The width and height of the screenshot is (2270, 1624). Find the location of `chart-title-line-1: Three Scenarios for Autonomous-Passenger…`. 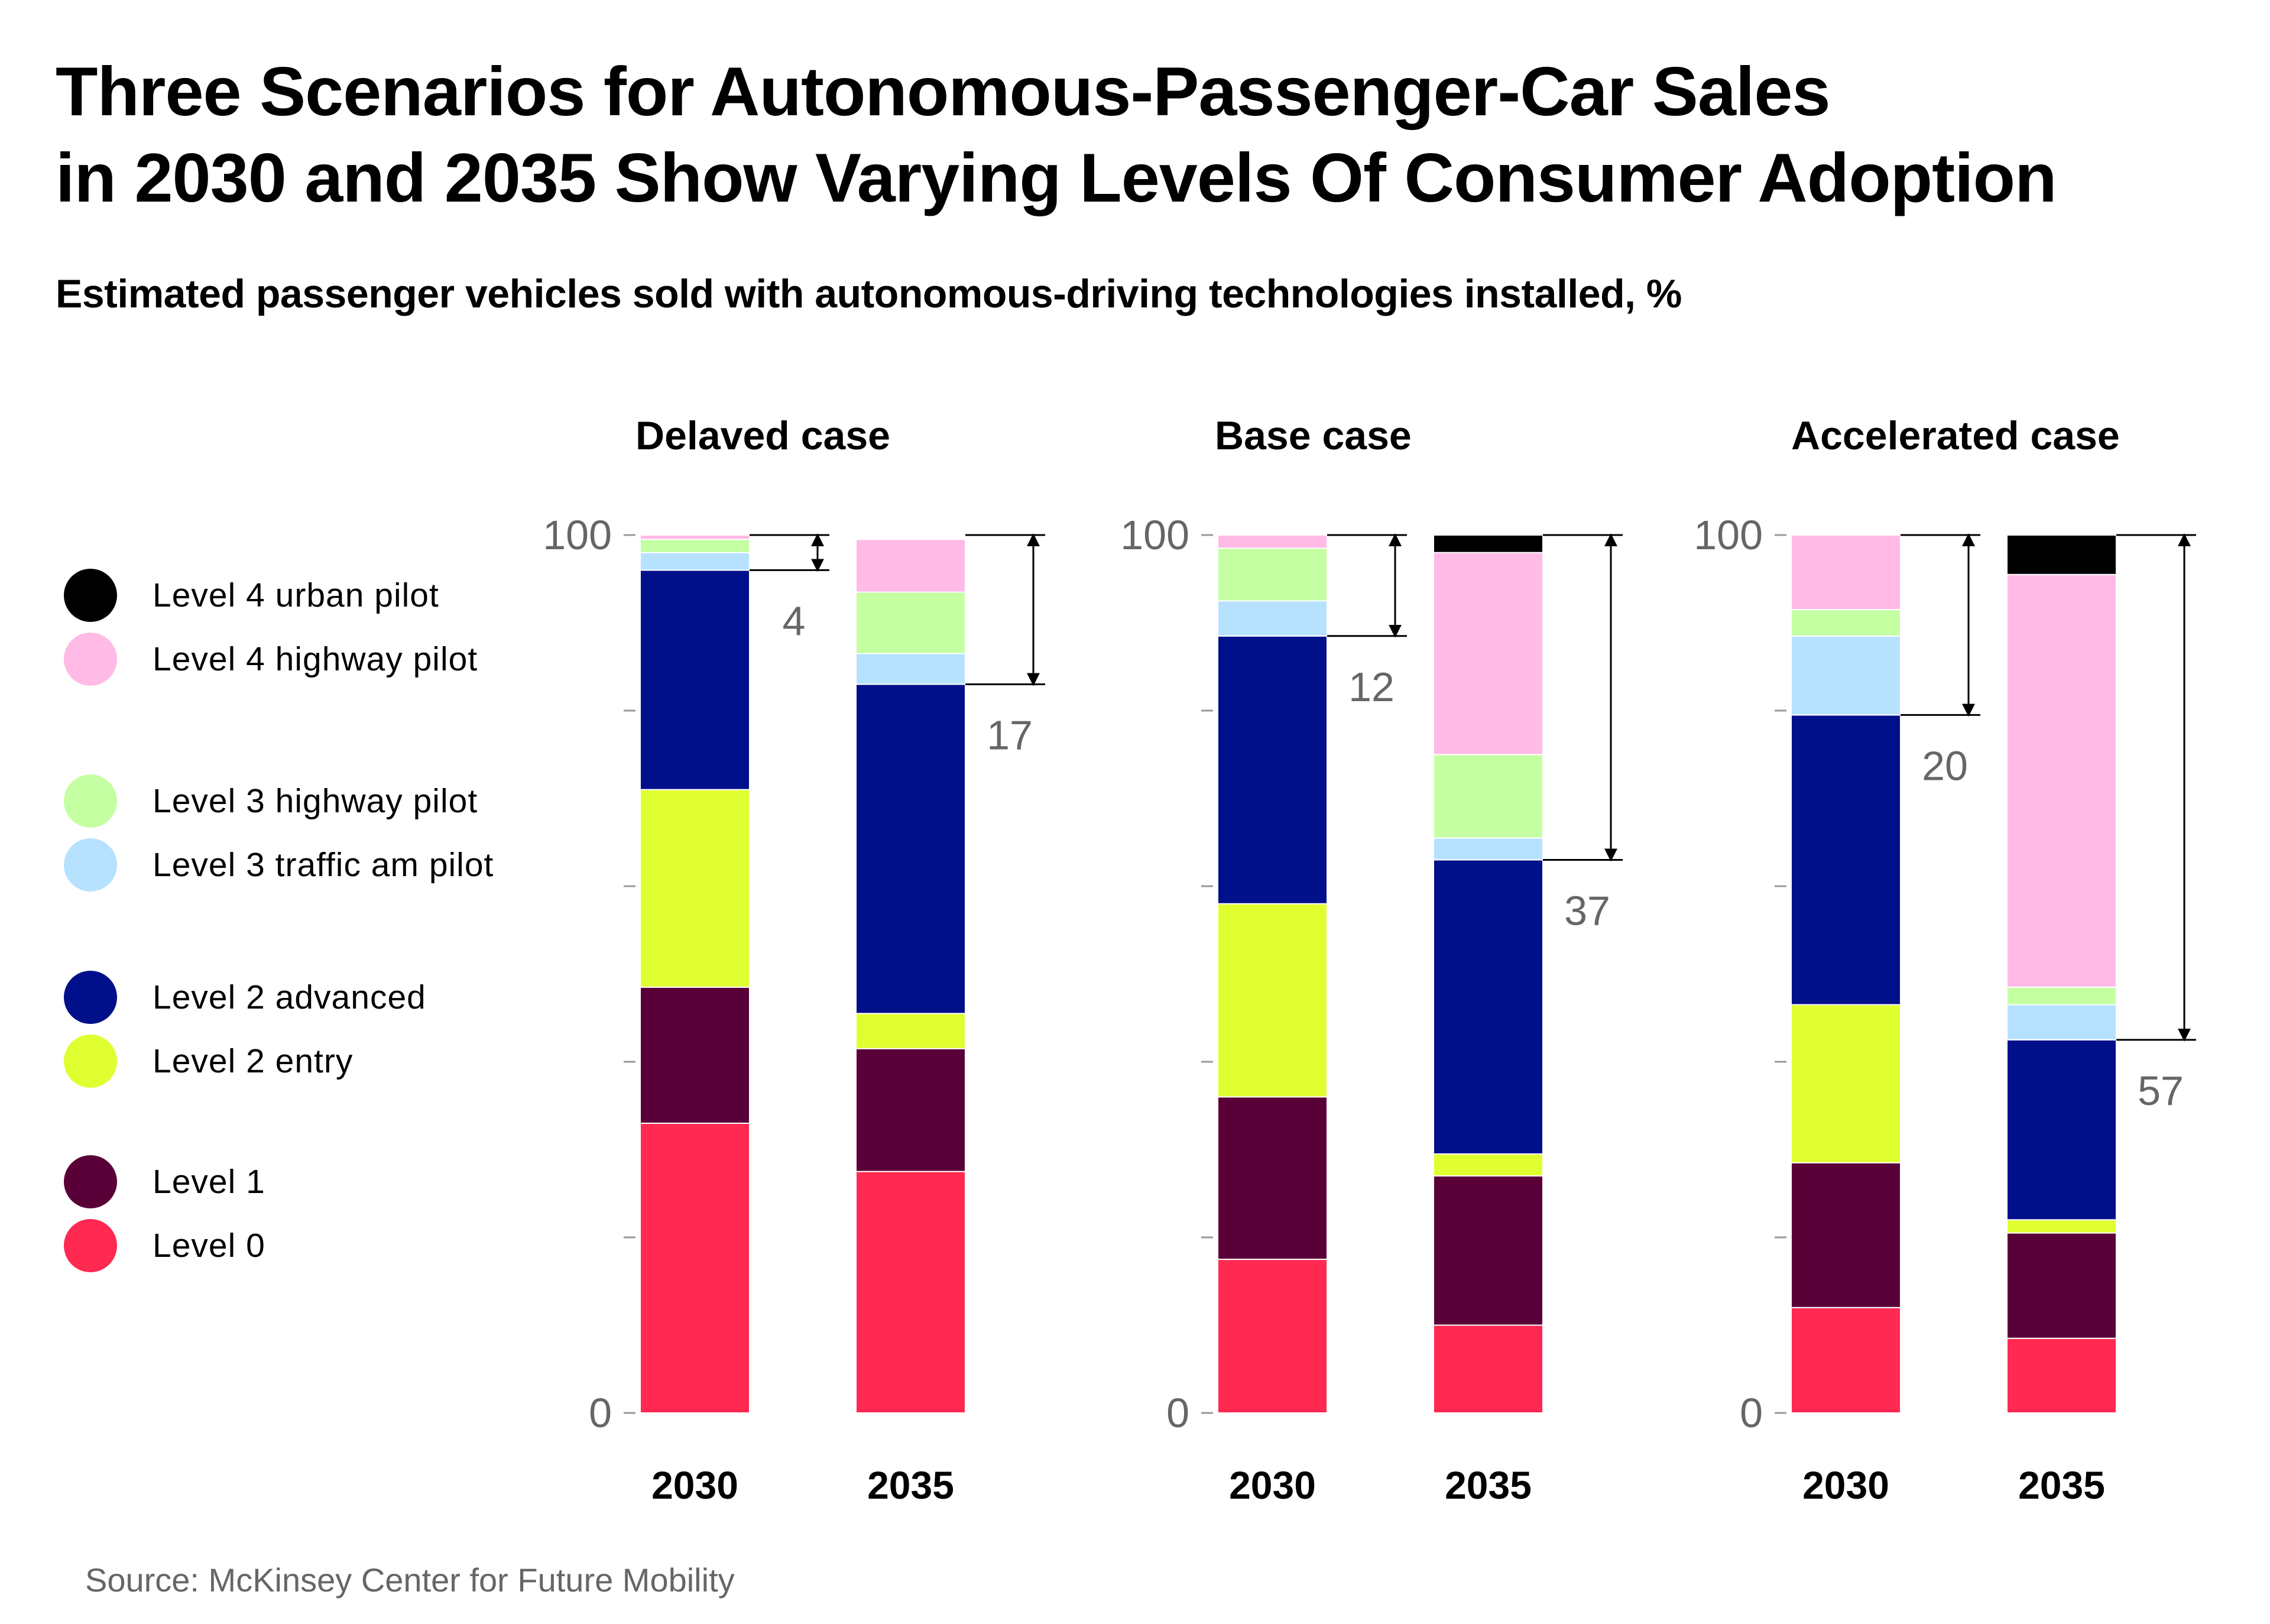

chart-title-line-1: Three Scenarios for Autonomous-Passenger… is located at coordinates (943, 91).